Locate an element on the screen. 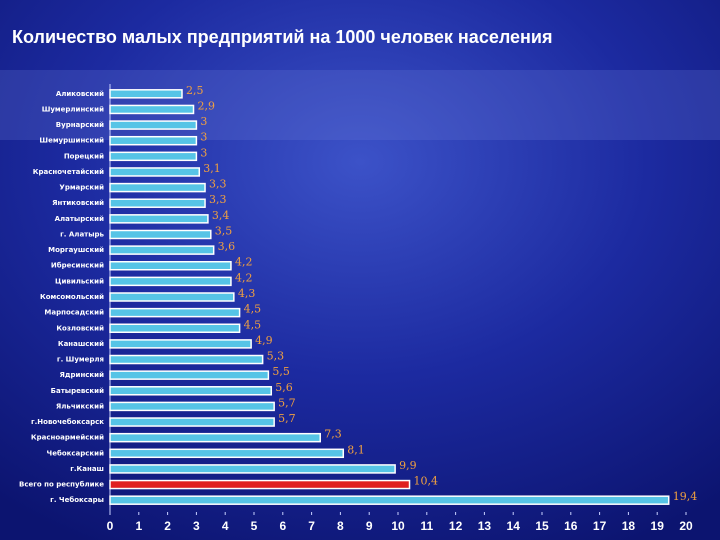  x-tick-label: 4 is located at coordinates (225, 526).